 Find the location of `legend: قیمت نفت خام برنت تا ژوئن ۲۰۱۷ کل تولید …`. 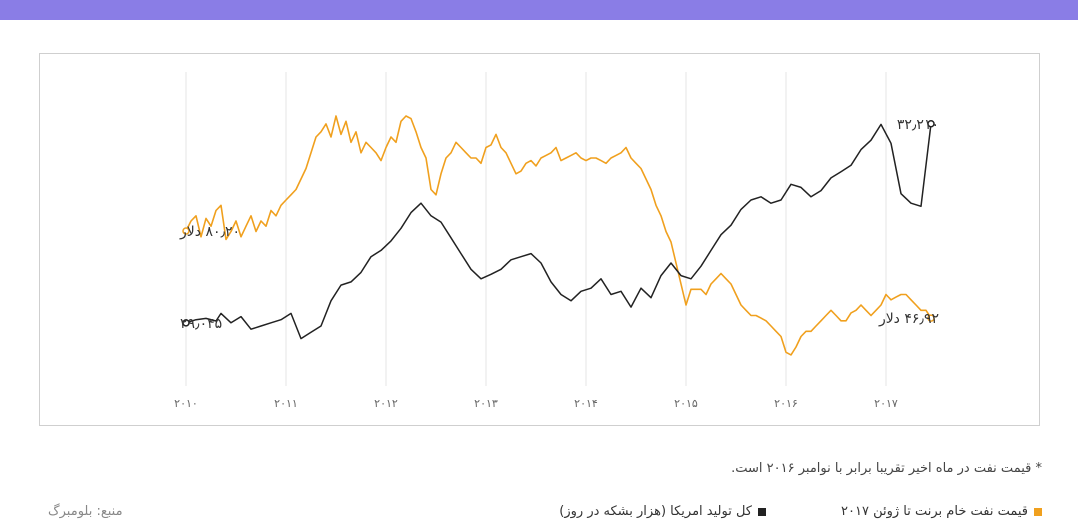

legend: قیمت نفت خام برنت تا ژوئن ۲۰۱۷ کل تولید … is located at coordinates (539, 514).